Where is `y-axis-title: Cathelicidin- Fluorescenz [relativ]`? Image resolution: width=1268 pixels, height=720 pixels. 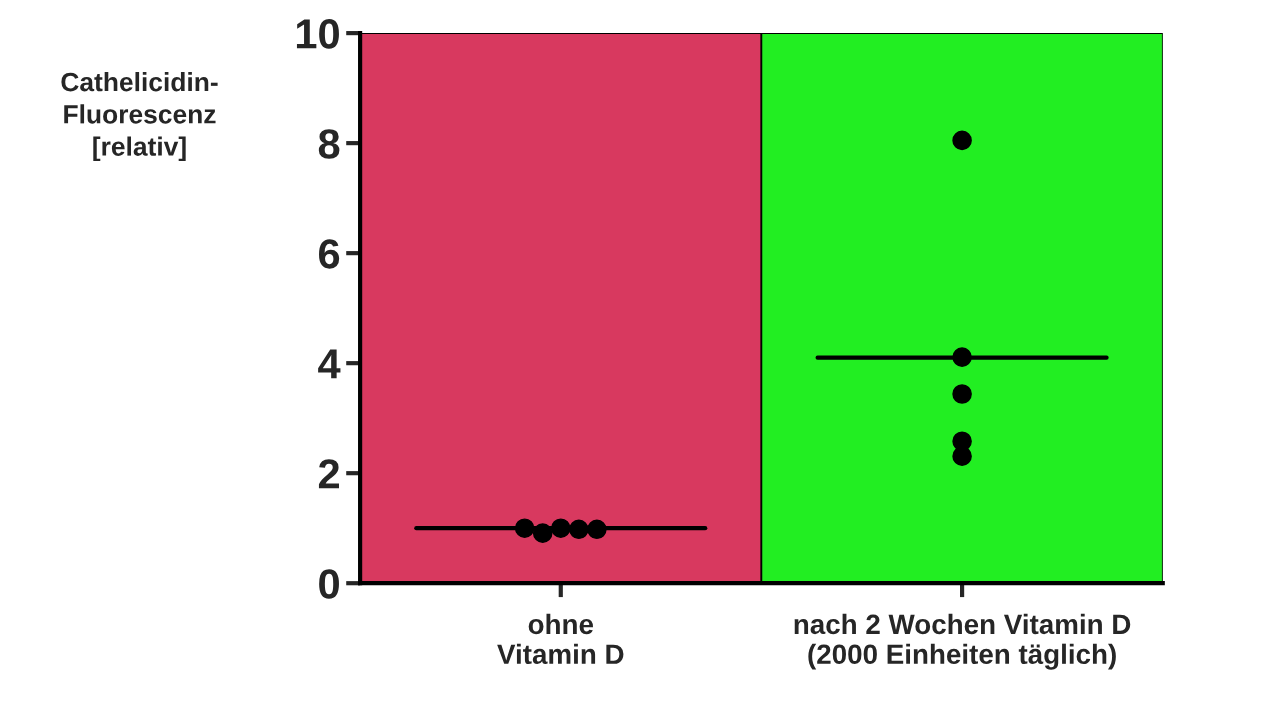
y-axis-title: Cathelicidin- Fluorescenz [relativ] is located at coordinates (139, 117).